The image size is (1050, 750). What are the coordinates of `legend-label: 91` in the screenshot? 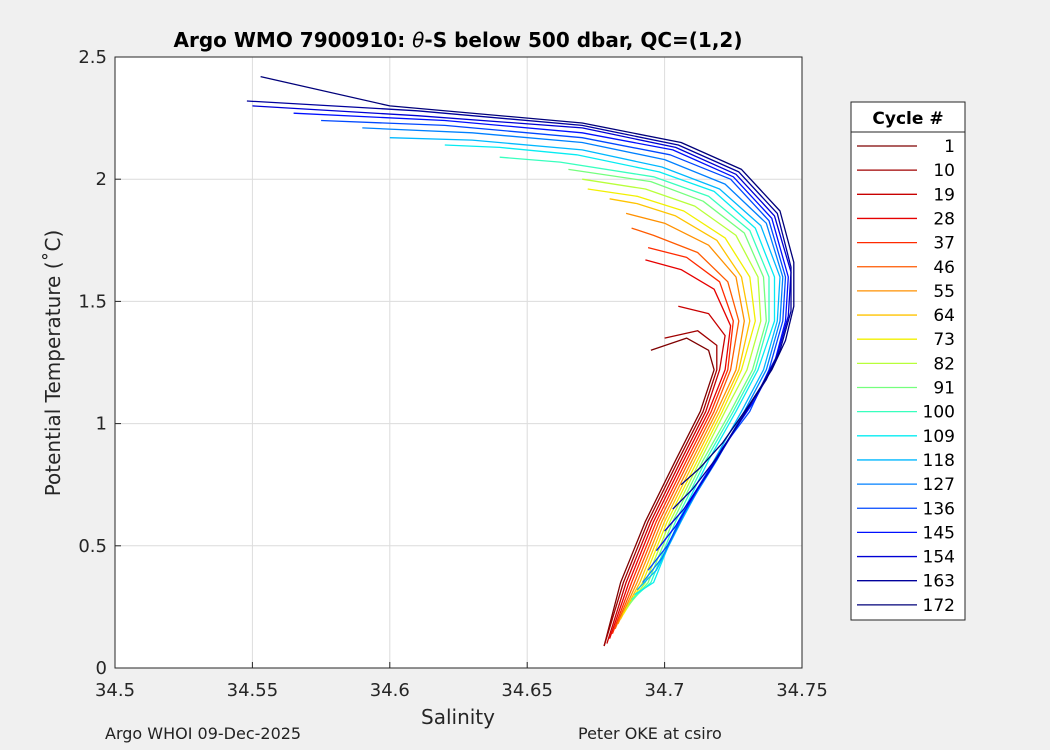 It's located at (944, 389).